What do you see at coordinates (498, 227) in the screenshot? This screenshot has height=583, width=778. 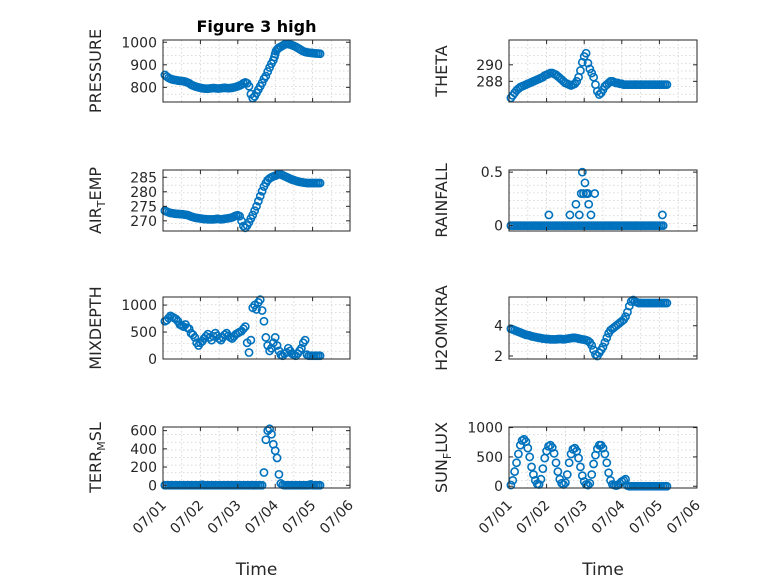 I see `y-tick-label: 0` at bounding box center [498, 227].